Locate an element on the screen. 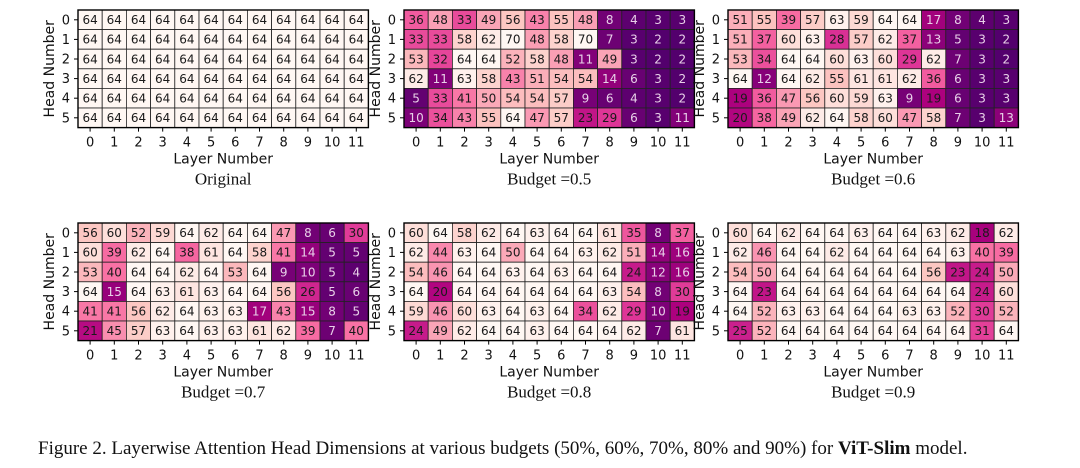 This screenshot has width=1080, height=468. cell-value-label: 24 is located at coordinates (633, 272).